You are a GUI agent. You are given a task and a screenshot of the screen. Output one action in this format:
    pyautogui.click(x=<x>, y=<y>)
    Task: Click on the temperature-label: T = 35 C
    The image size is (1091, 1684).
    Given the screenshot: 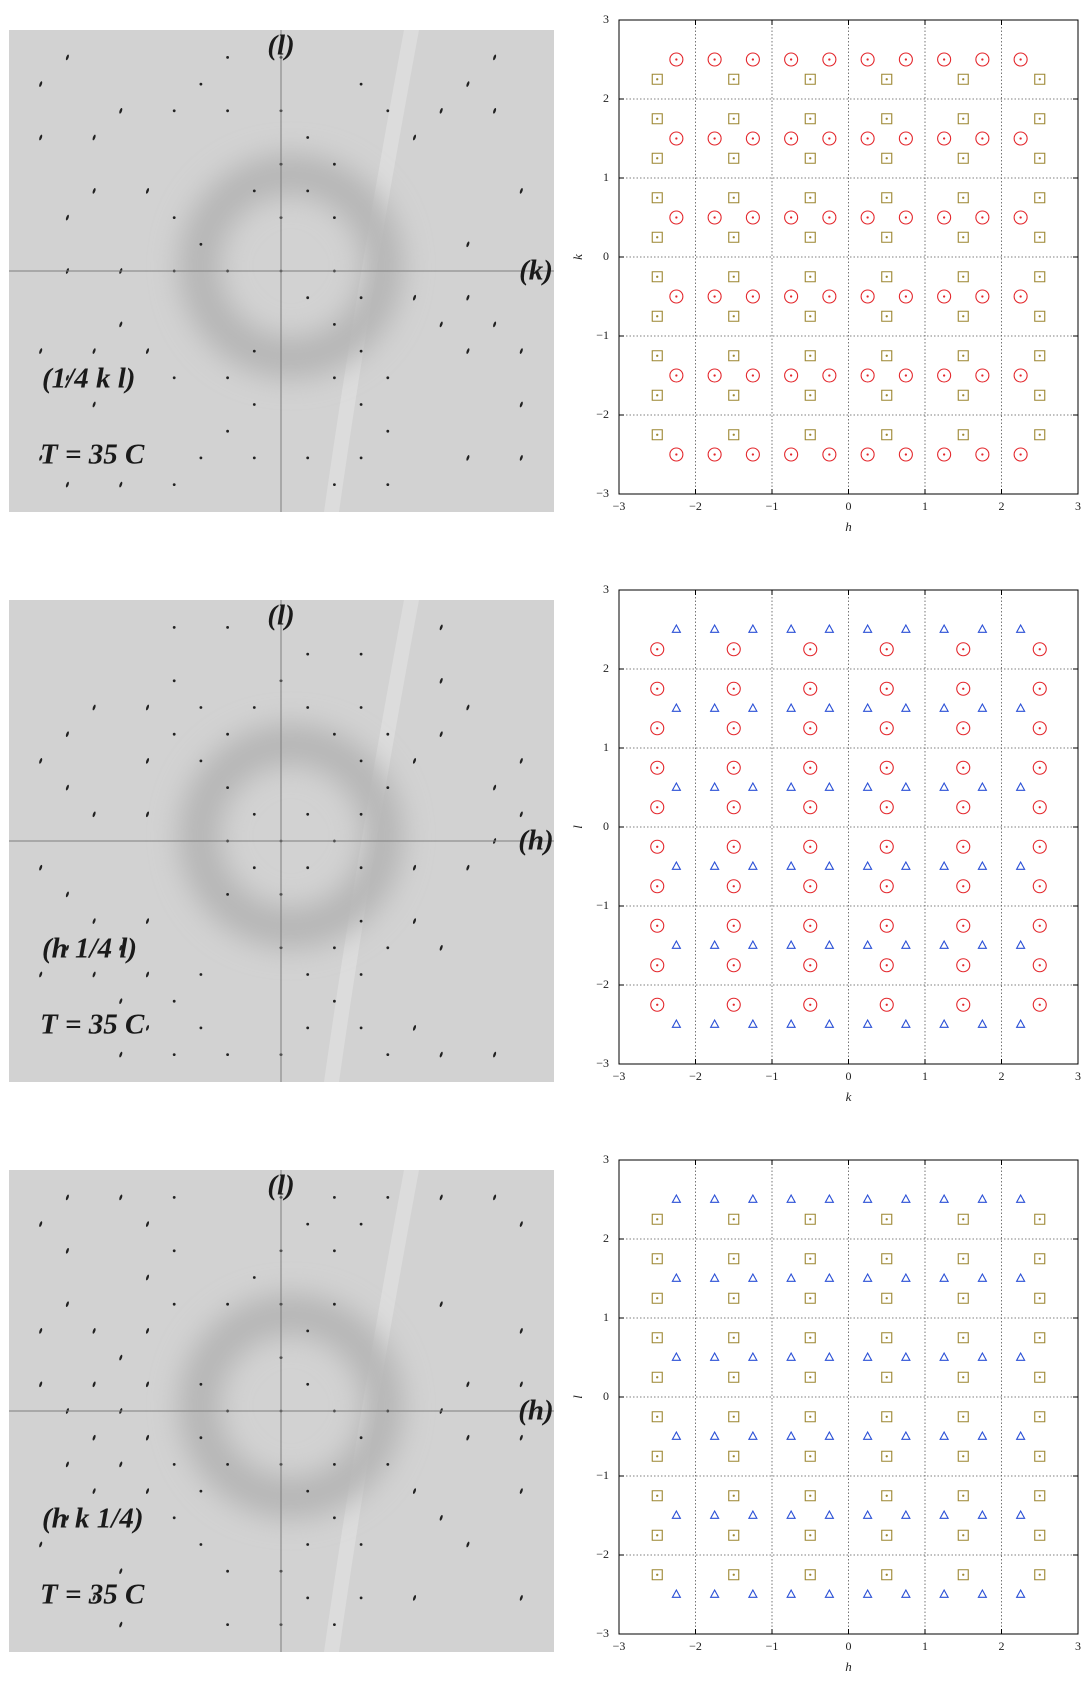 What is the action you would take?
    pyautogui.click(x=92, y=1025)
    